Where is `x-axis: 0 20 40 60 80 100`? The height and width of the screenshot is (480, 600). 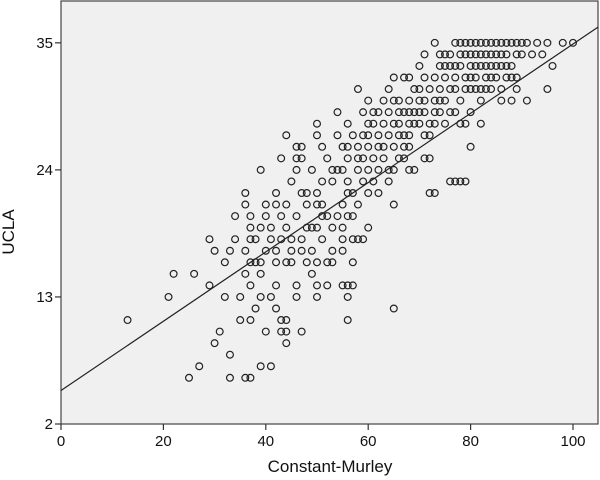
x-axis: 0 20 40 60 80 100 is located at coordinates (321, 437).